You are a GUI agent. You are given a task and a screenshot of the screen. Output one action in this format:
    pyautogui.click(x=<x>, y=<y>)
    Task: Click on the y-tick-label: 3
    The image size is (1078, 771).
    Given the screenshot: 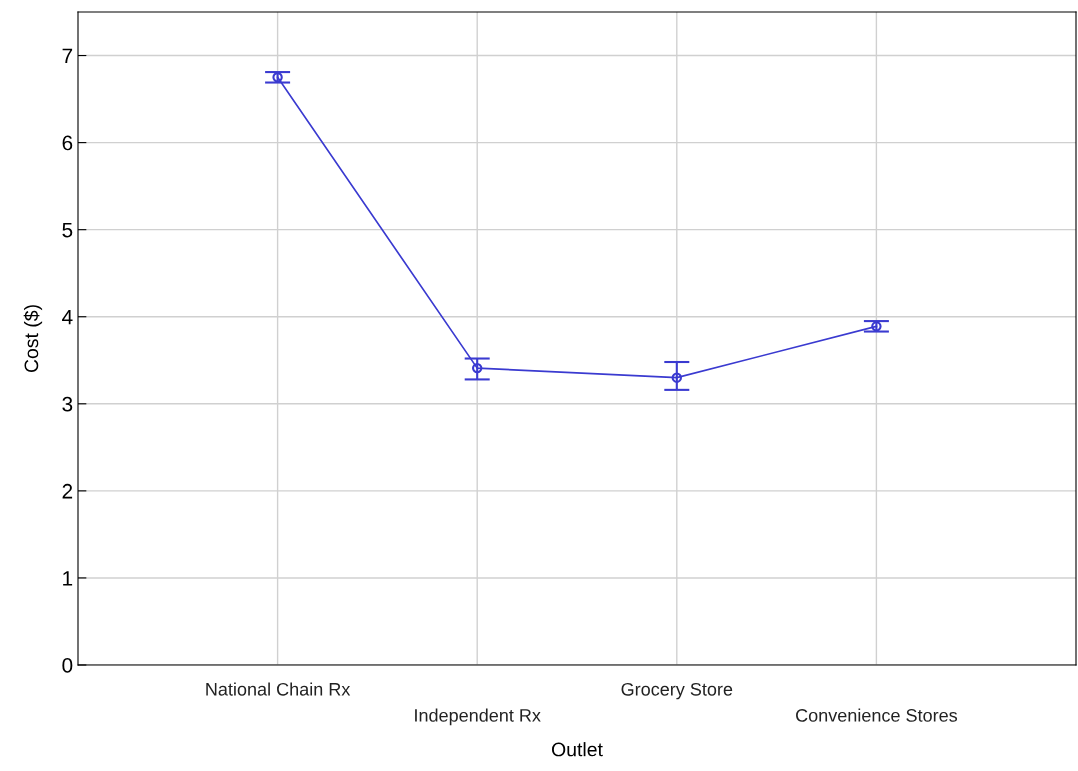 What is the action you would take?
    pyautogui.click(x=67, y=404)
    